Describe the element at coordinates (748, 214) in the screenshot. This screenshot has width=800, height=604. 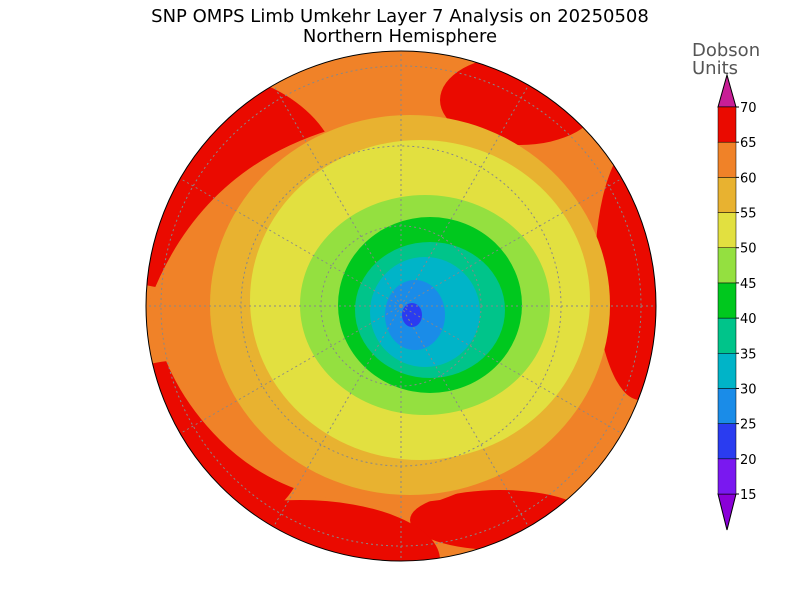
I see `colorbar-tick-label: 55` at that location.